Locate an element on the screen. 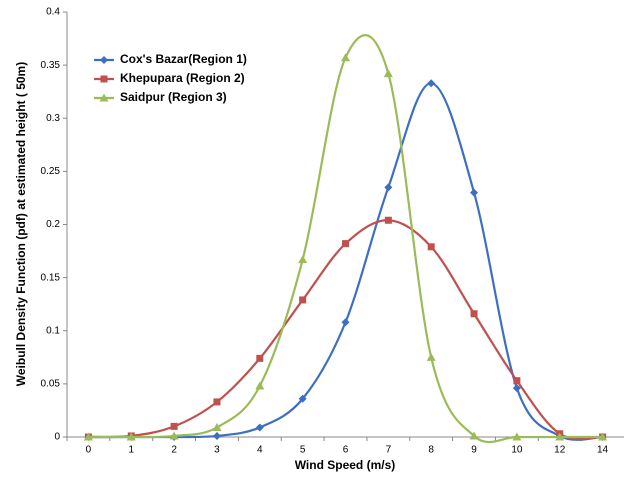 This screenshot has width=628, height=479. legend-label: Khepupara (Region 2) is located at coordinates (182, 78).